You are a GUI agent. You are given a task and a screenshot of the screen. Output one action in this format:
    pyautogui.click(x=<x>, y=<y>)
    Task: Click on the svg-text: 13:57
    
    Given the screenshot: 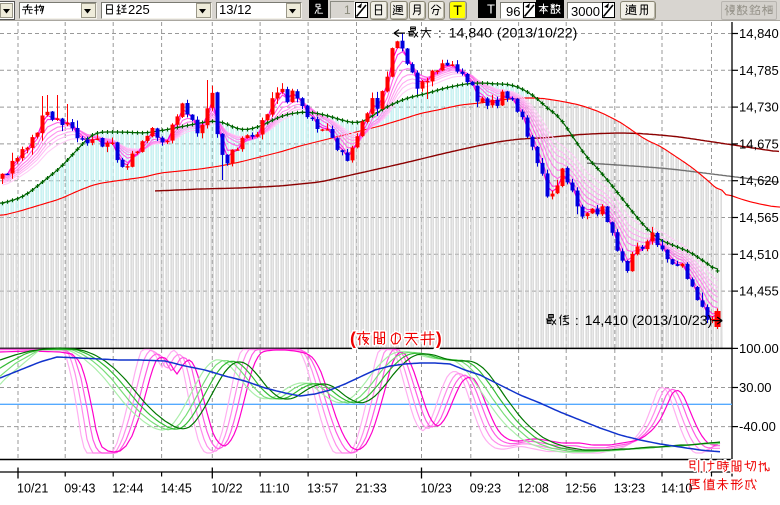 What is the action you would take?
    pyautogui.click(x=322, y=489)
    